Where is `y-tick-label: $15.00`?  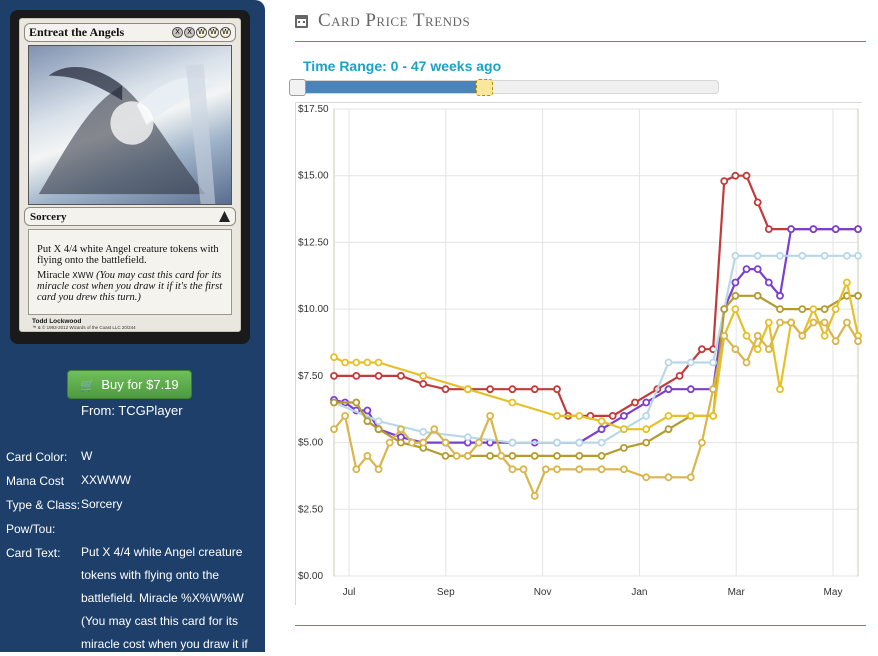
y-tick-label: $15.00 is located at coordinates (313, 176).